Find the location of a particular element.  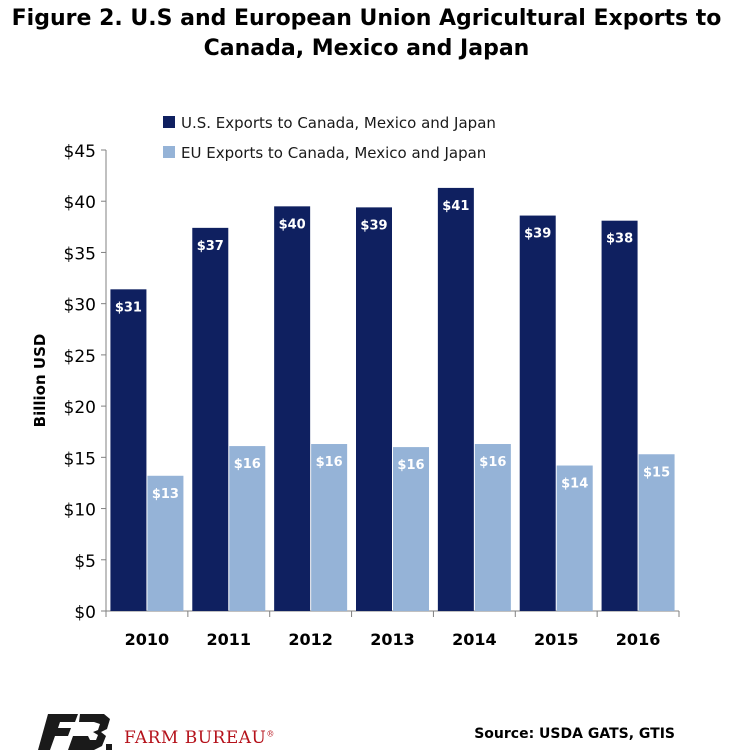

y-tick-label: $25 is located at coordinates (80, 357).